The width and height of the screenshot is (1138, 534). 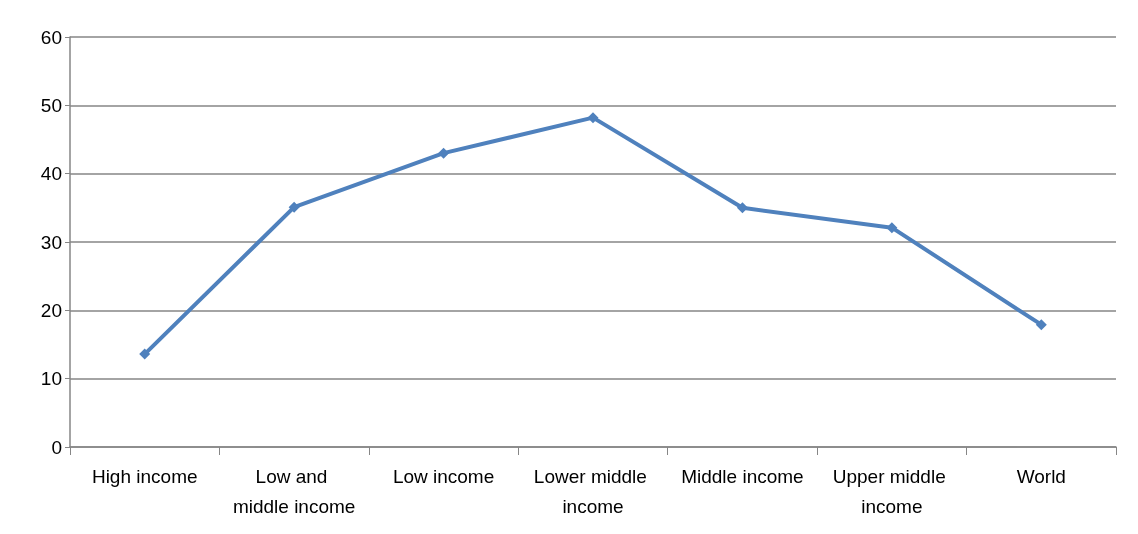 What do you see at coordinates (593, 491) in the screenshot?
I see `x-tick-label: Lower middle income` at bounding box center [593, 491].